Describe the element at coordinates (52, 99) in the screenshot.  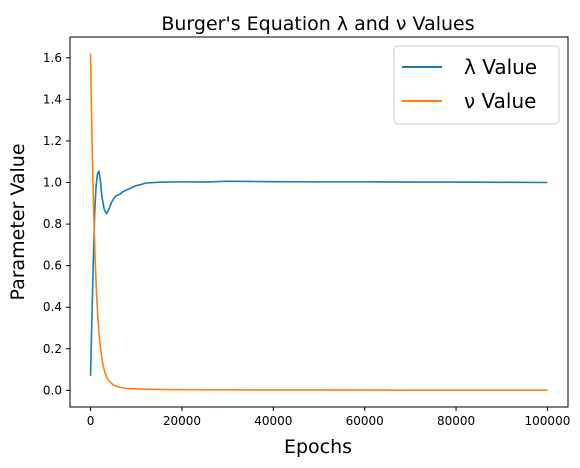
I see `y-tick-label: 1.4` at that location.